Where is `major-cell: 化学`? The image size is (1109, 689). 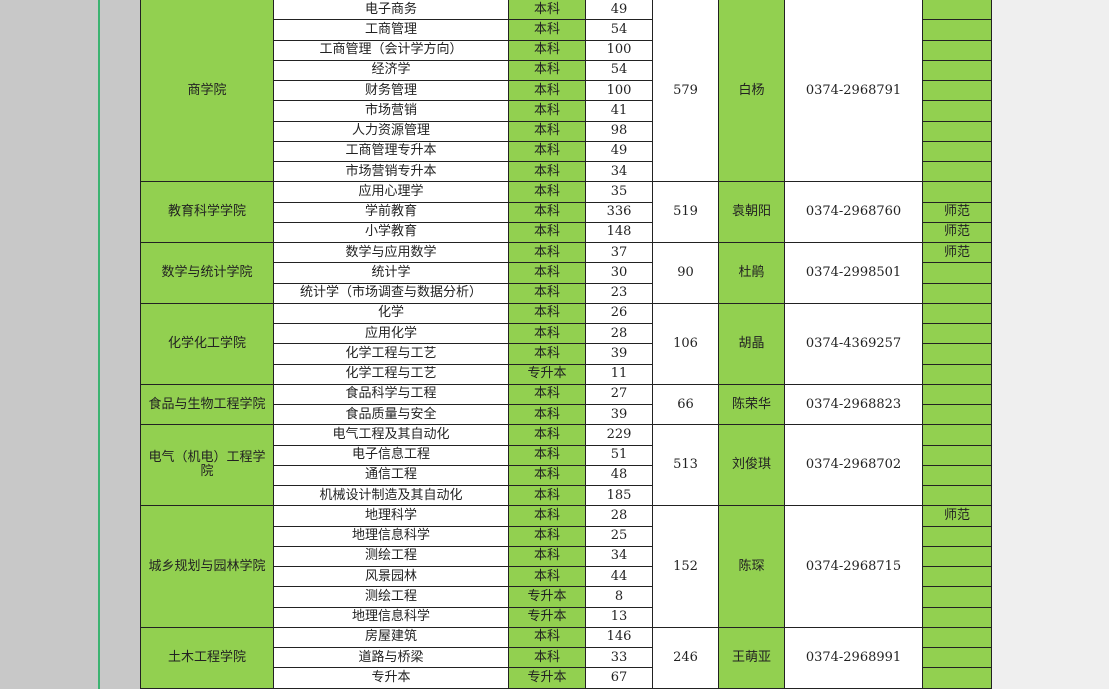
major-cell: 化学 is located at coordinates (391, 313).